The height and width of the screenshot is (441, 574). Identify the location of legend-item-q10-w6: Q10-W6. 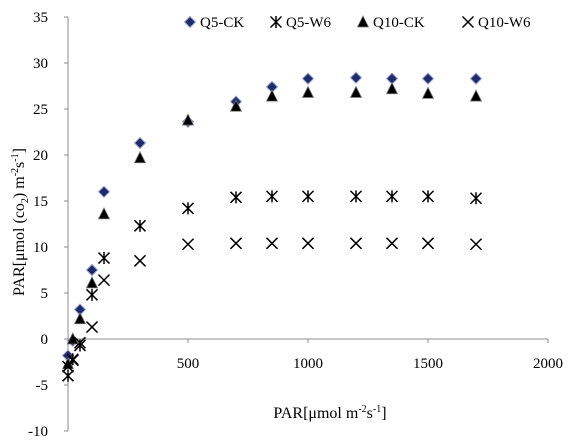
(496, 23).